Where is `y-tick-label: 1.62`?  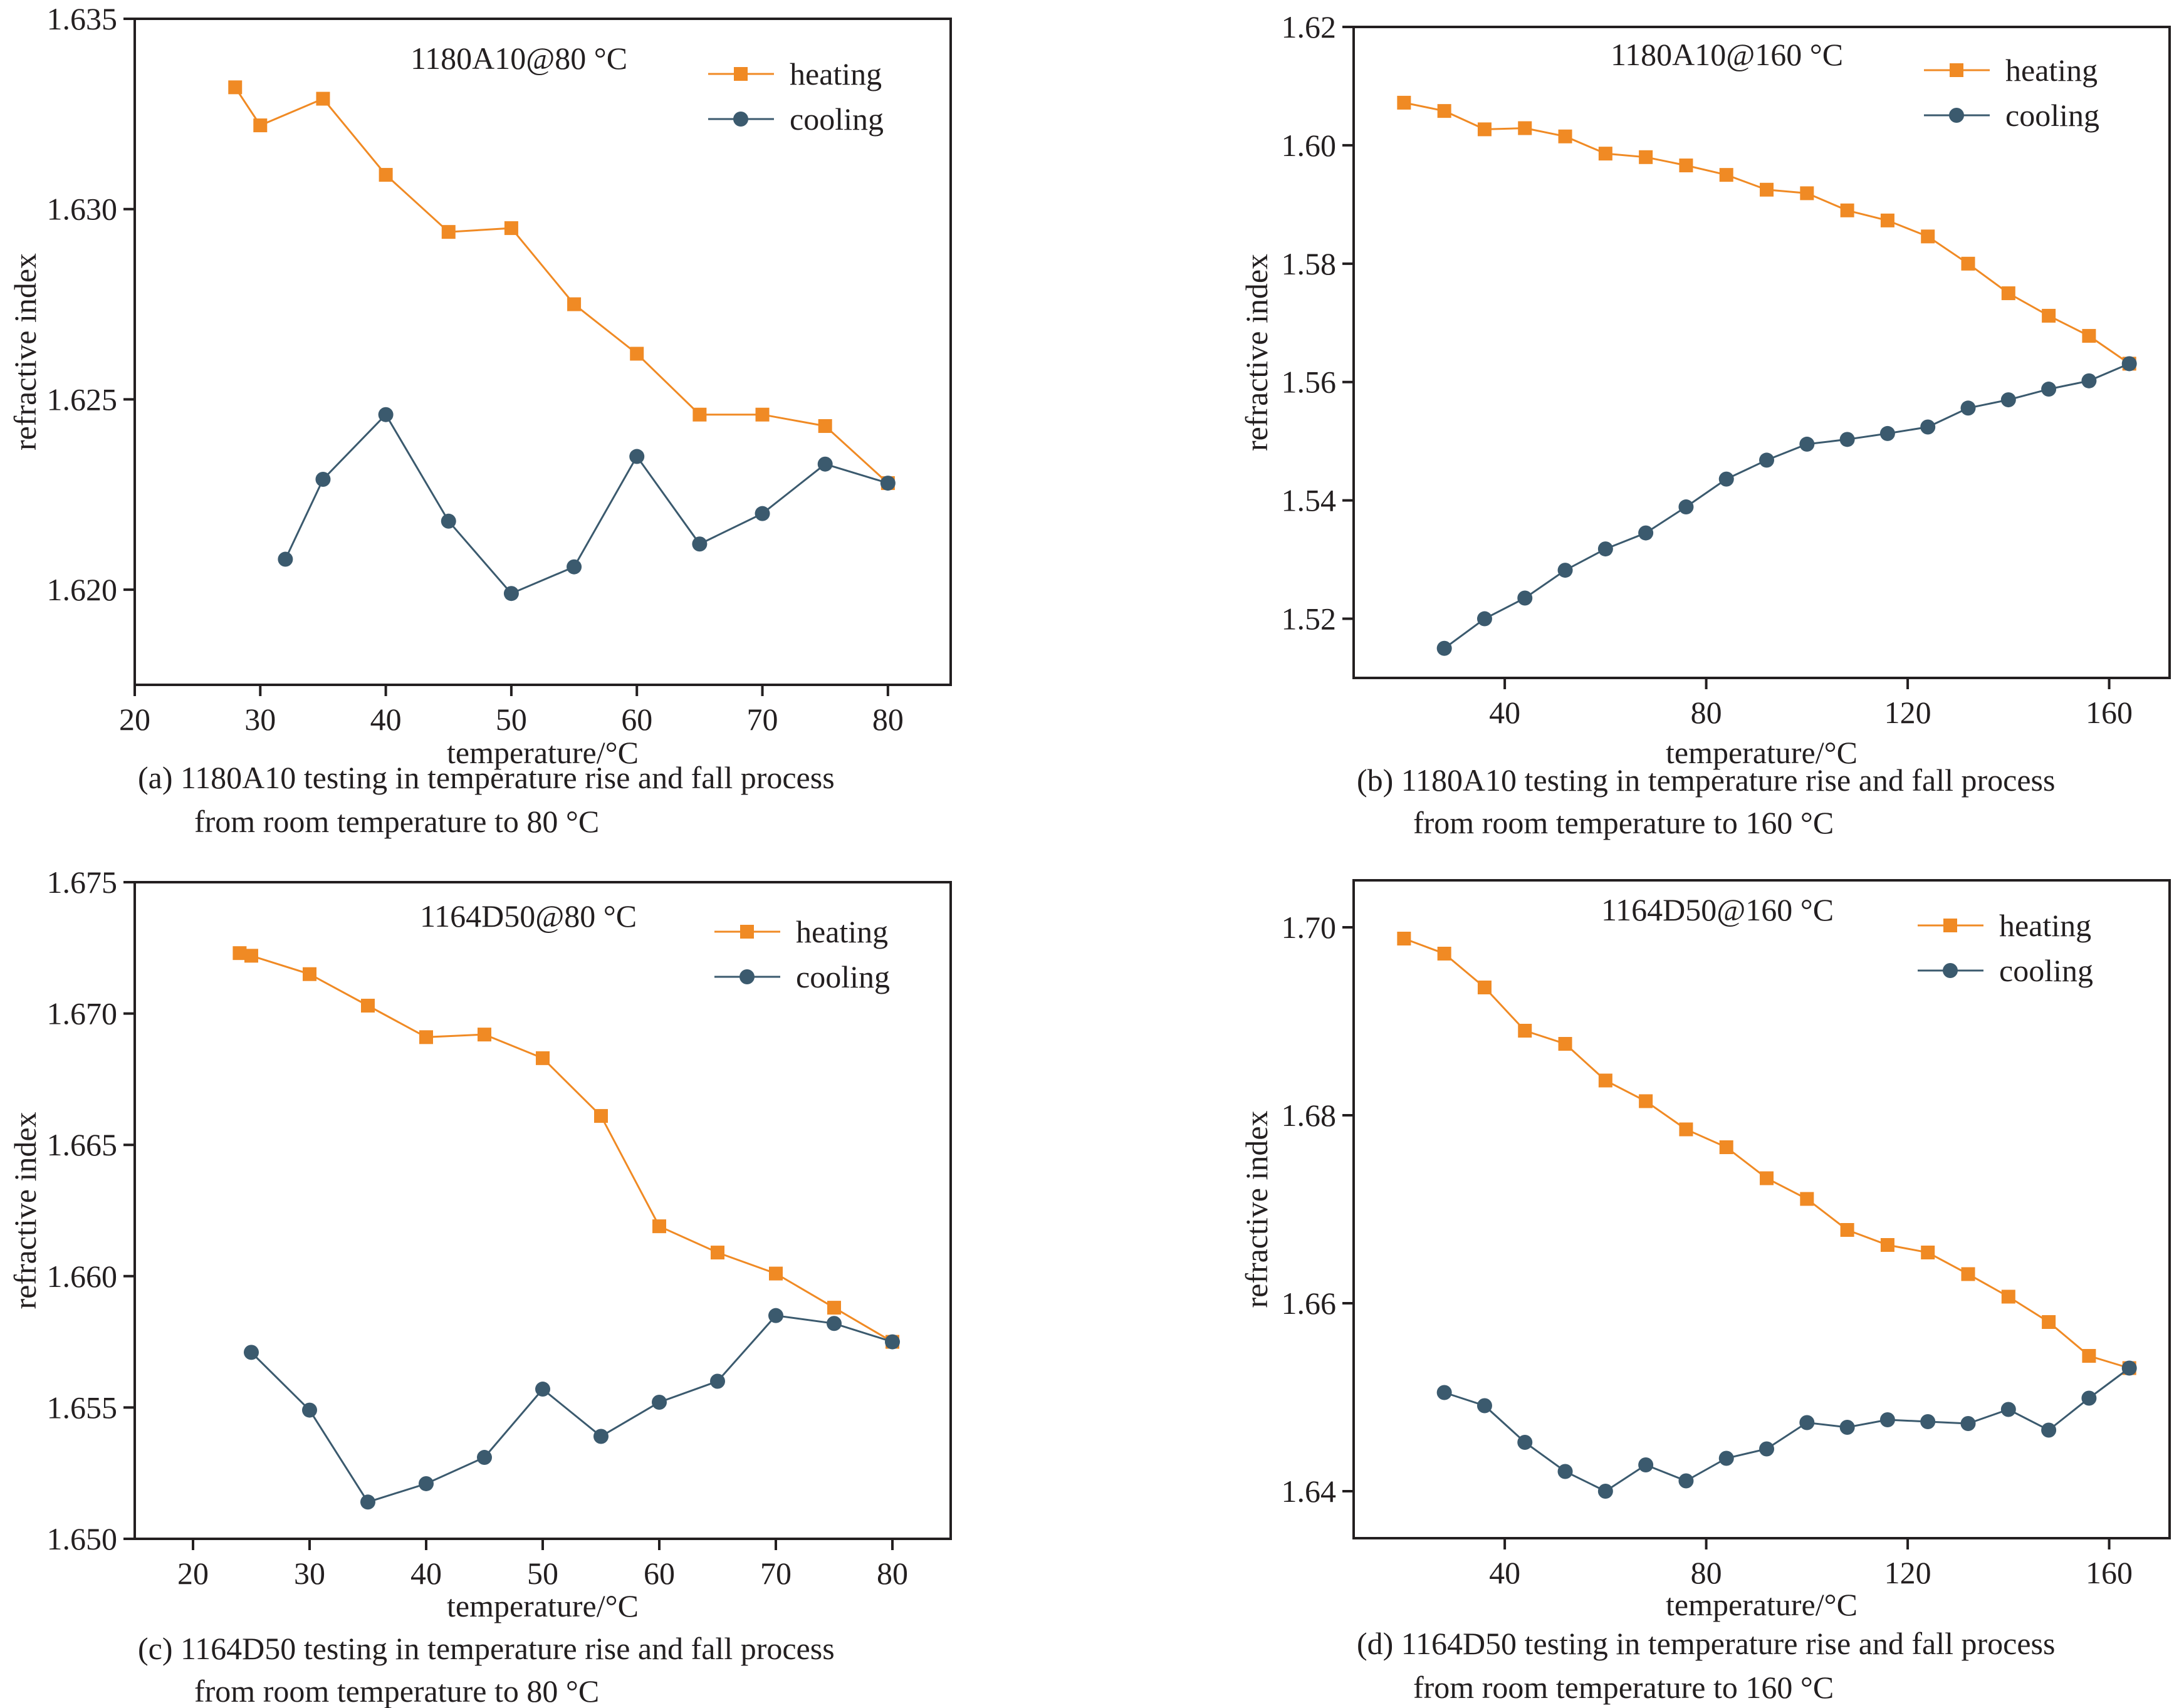
y-tick-label: 1.62 is located at coordinates (1309, 26).